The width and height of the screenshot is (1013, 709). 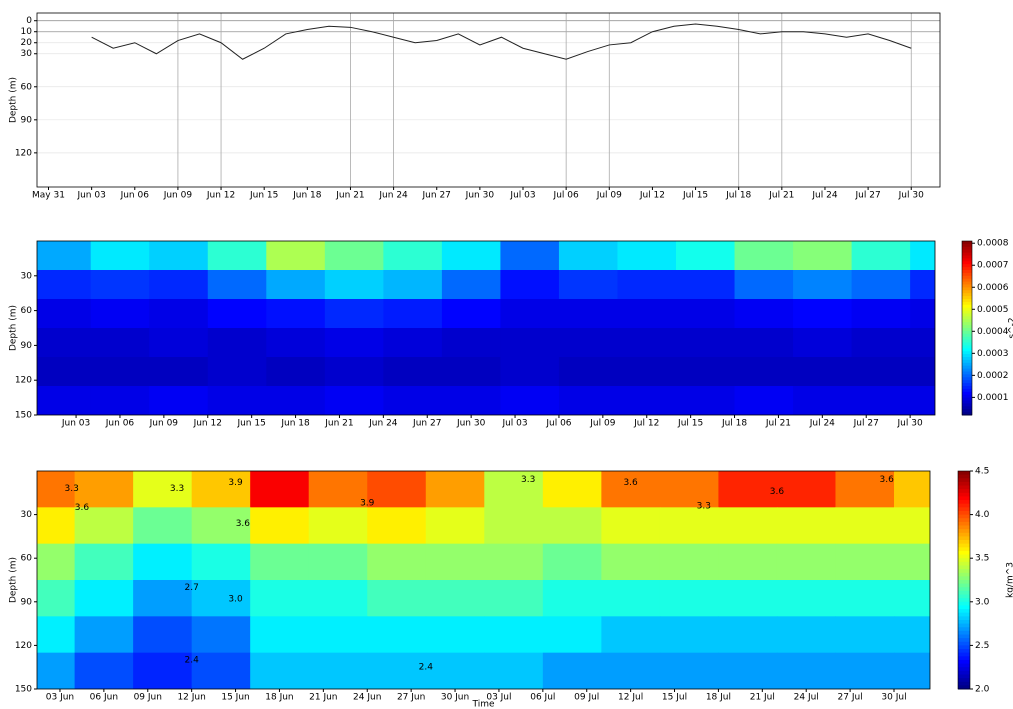 I want to click on colorbar-frame, so click(x=964, y=580).